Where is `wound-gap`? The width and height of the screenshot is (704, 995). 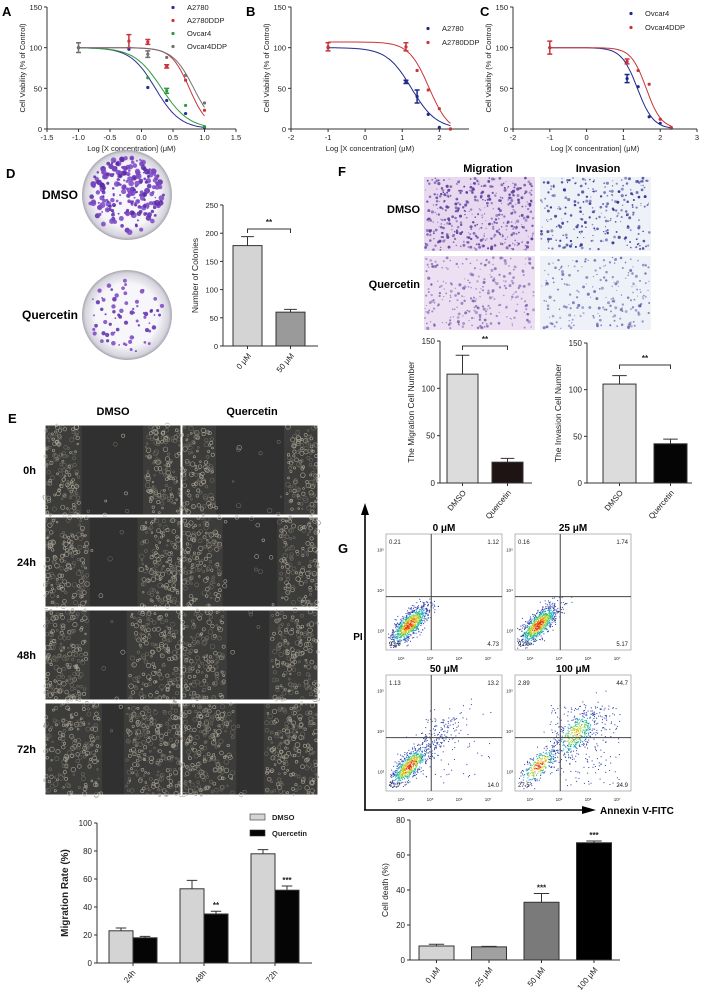
wound-gap is located at coordinates (250, 470).